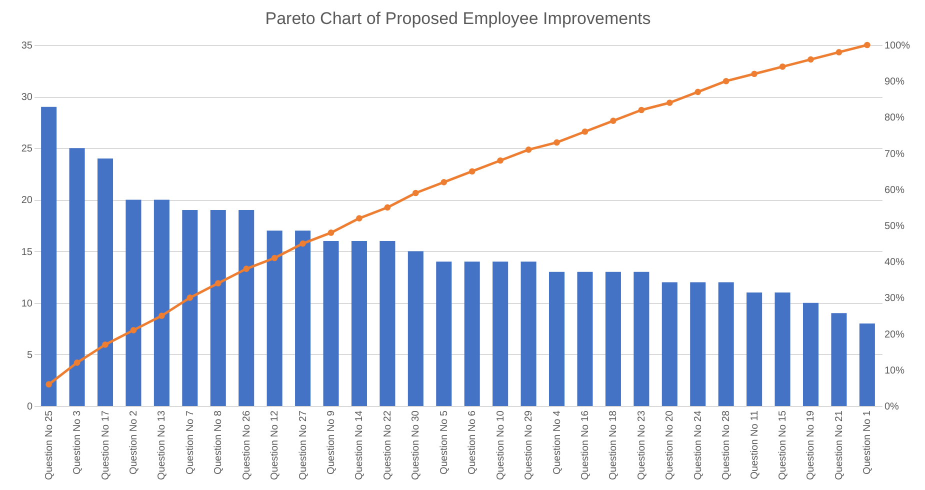 The height and width of the screenshot is (490, 925). What do you see at coordinates (892, 407) in the screenshot?
I see `y2-tick-label: 0%` at bounding box center [892, 407].